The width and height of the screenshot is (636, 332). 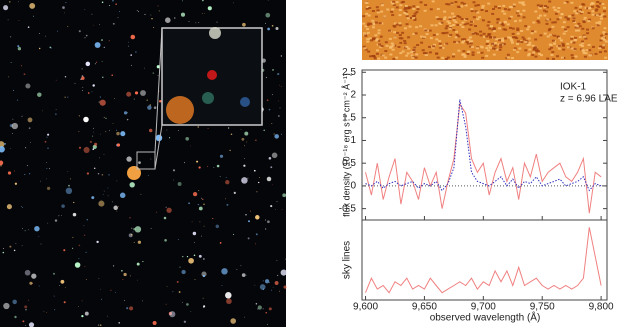 What do you see at coordinates (601, 307) in the screenshot?
I see `x-tick-label: 9,800` at bounding box center [601, 307].